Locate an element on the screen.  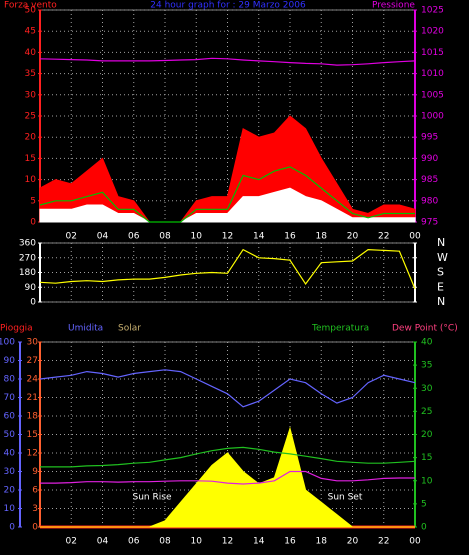
y-tick-label: 1000 is located at coordinates (432, 117).